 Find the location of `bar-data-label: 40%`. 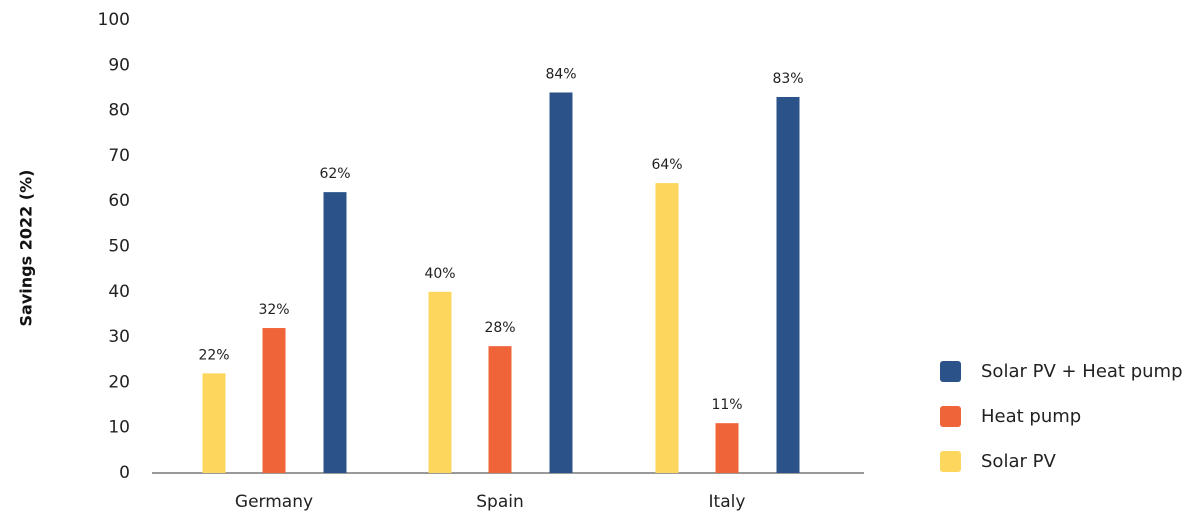

bar-data-label: 40% is located at coordinates (439, 274).